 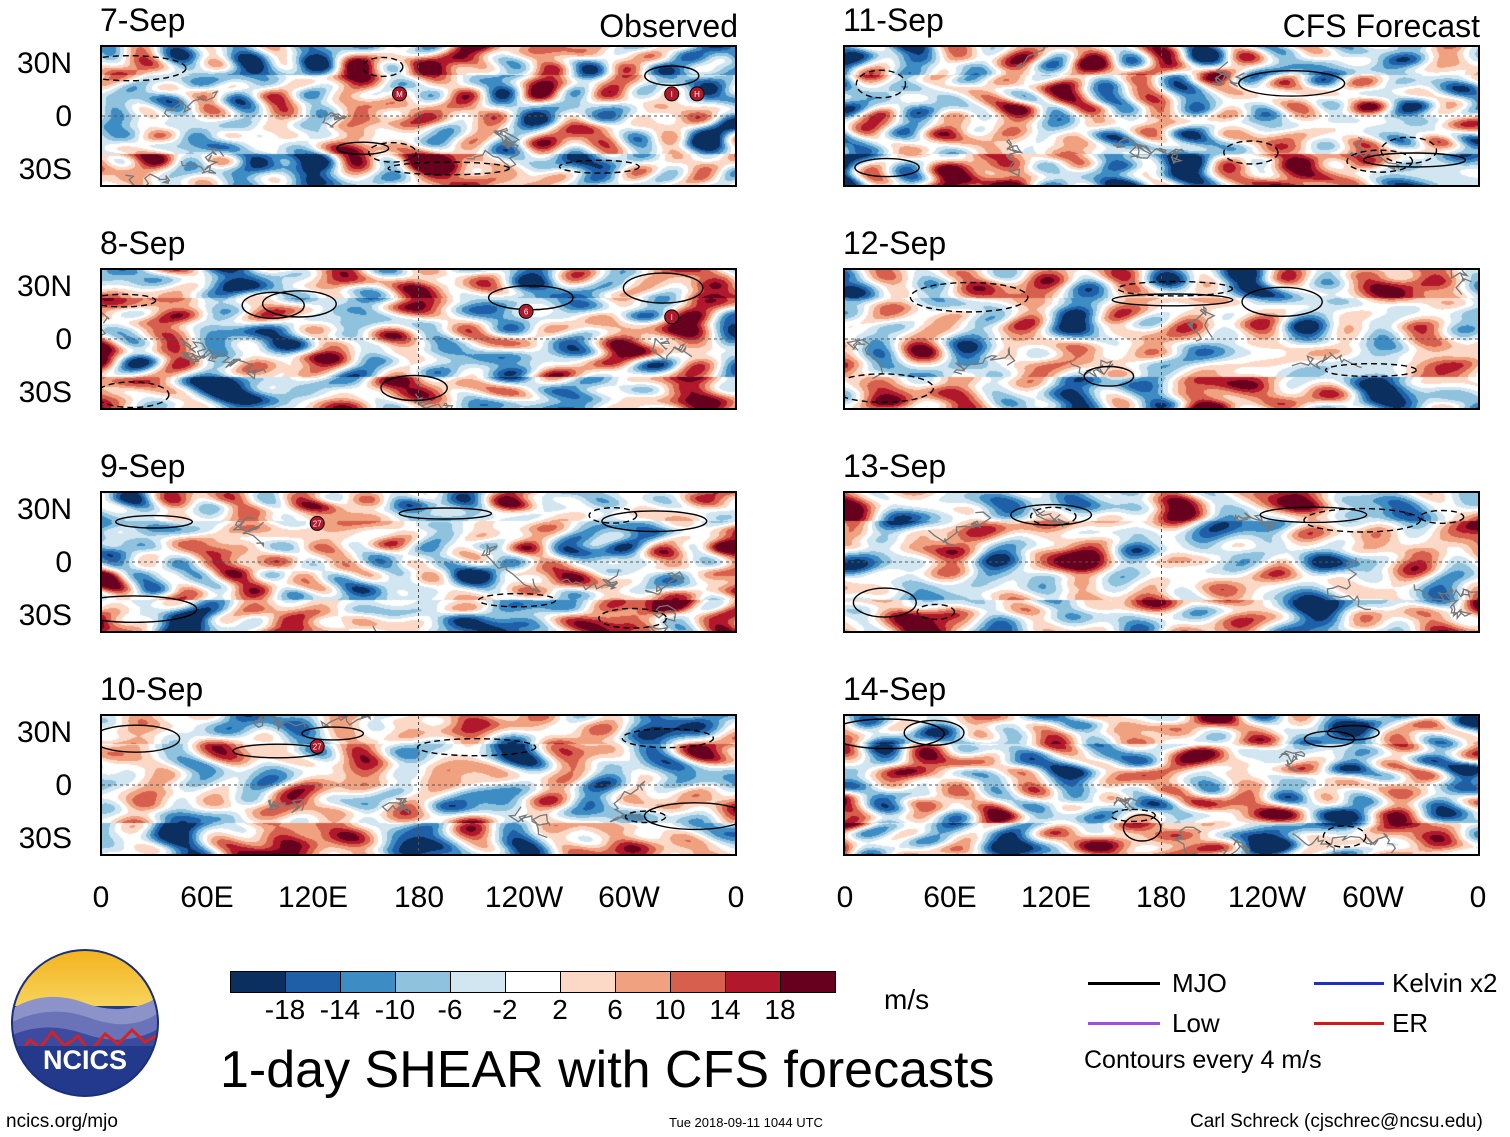 What do you see at coordinates (895, 466) in the screenshot?
I see `panel-title-right-3: 13-Sep` at bounding box center [895, 466].